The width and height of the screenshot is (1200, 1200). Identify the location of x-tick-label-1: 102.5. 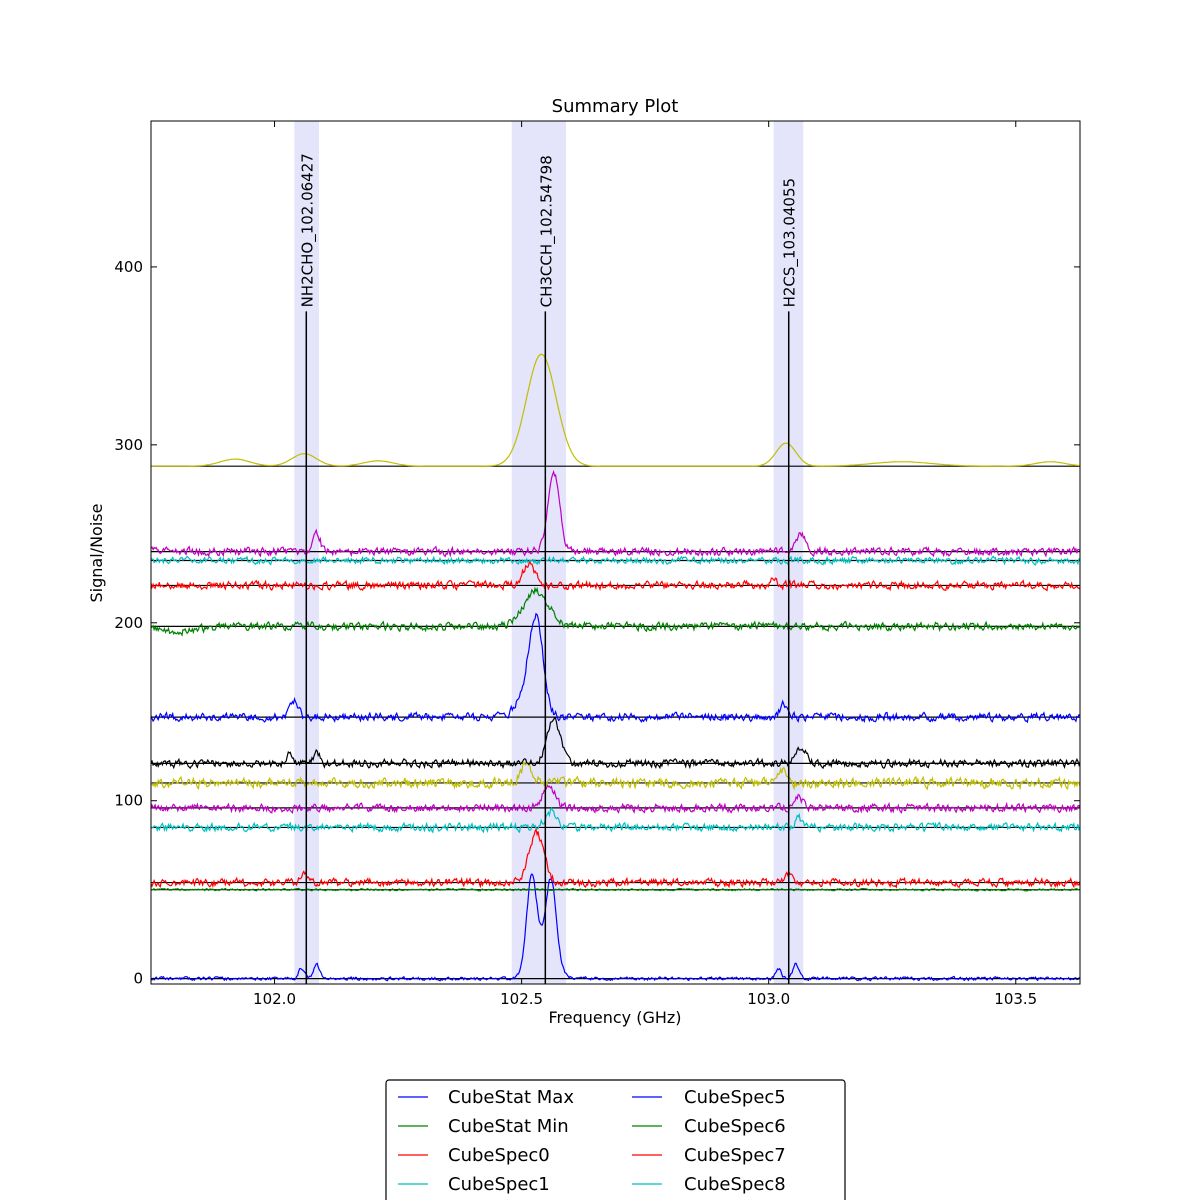
(521, 999).